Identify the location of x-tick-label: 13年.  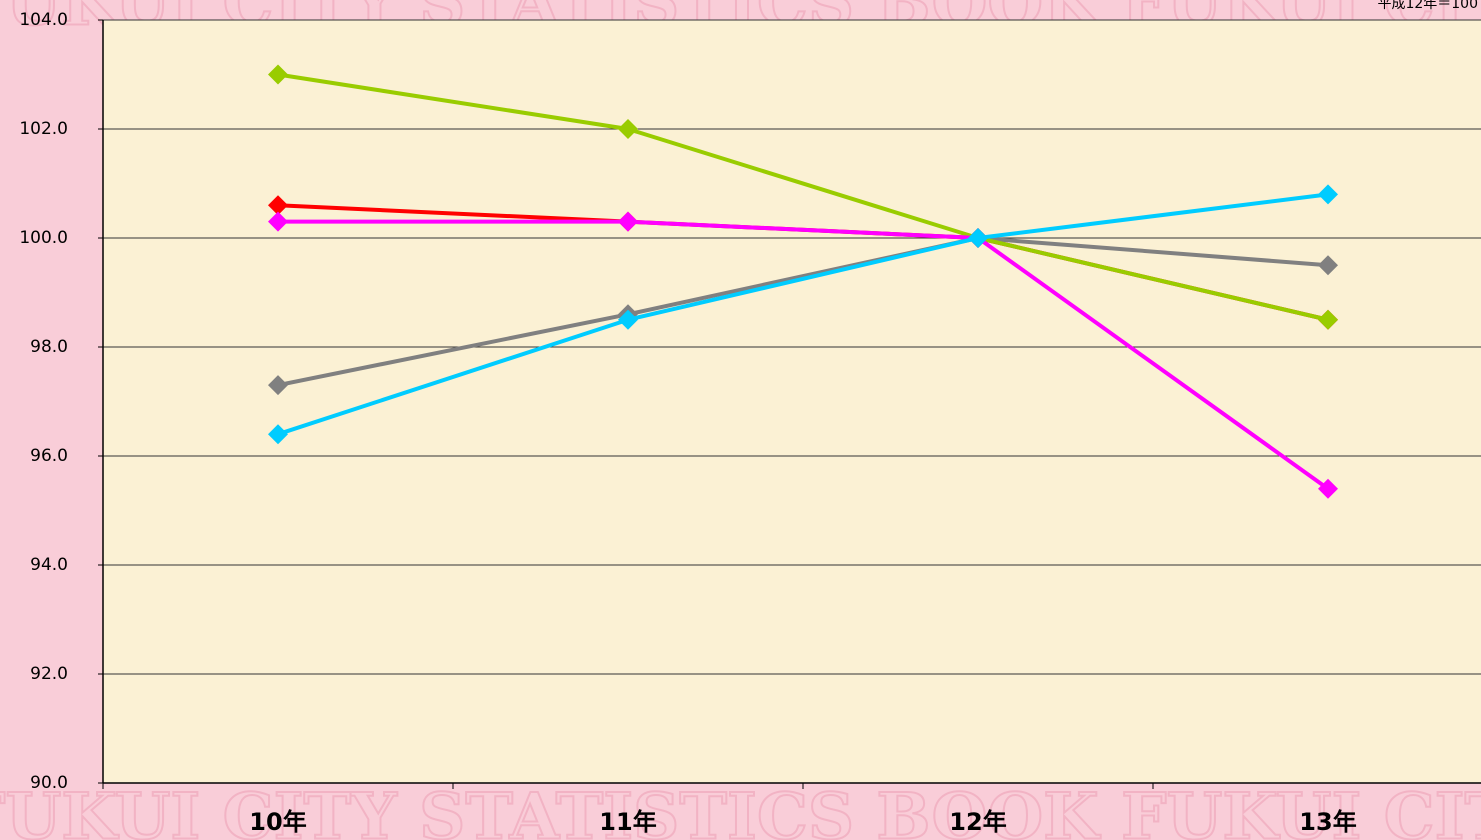
(1327, 822).